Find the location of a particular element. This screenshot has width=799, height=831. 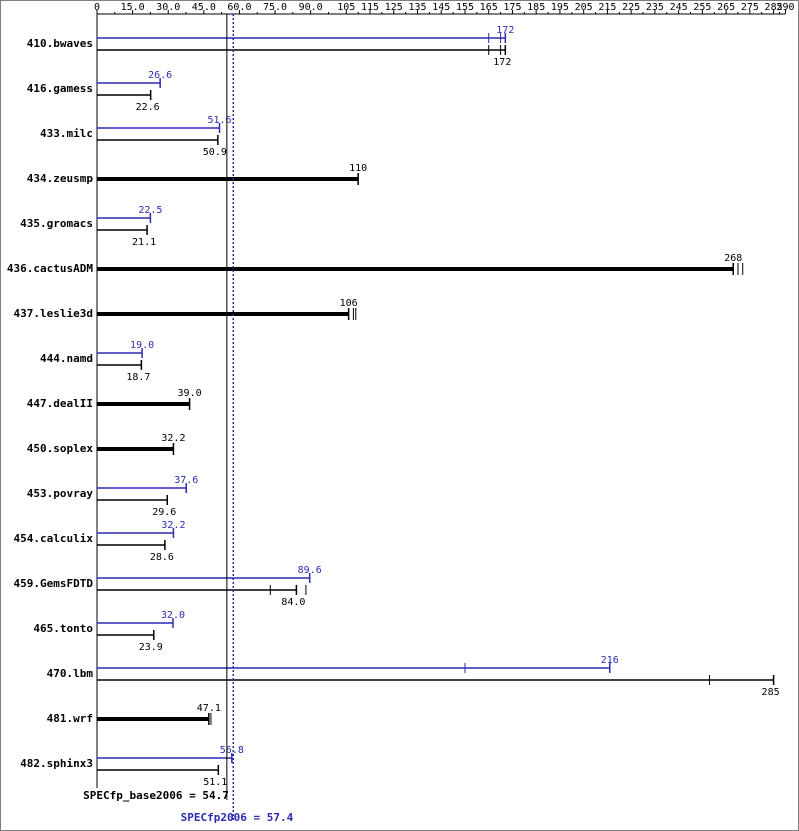

peak-summary-label: SPECfp2006 = 57.4 is located at coordinates (237, 817).